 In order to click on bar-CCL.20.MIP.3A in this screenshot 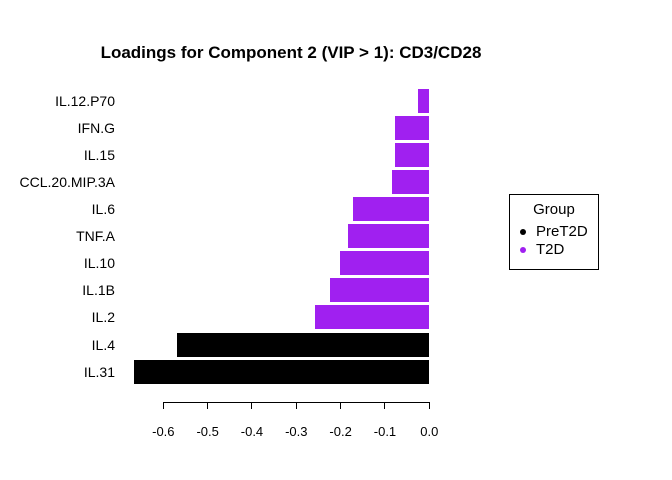, I will do `click(411, 182)`.